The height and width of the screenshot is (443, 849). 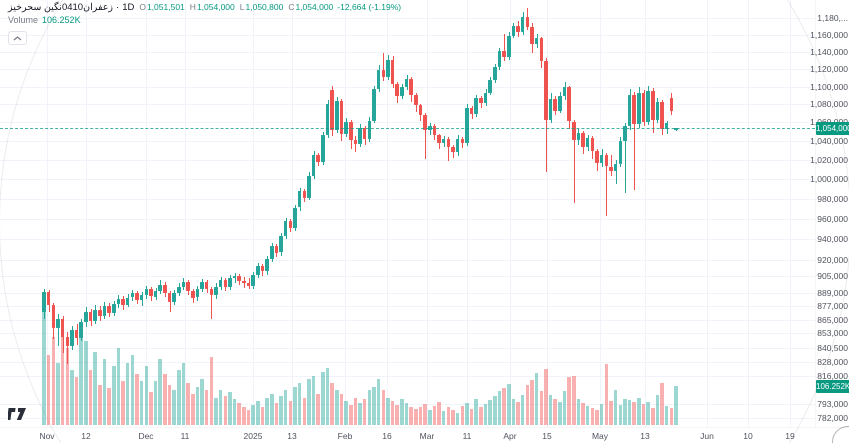 What do you see at coordinates (47, 436) in the screenshot?
I see `time-axis-label: Nov` at bounding box center [47, 436].